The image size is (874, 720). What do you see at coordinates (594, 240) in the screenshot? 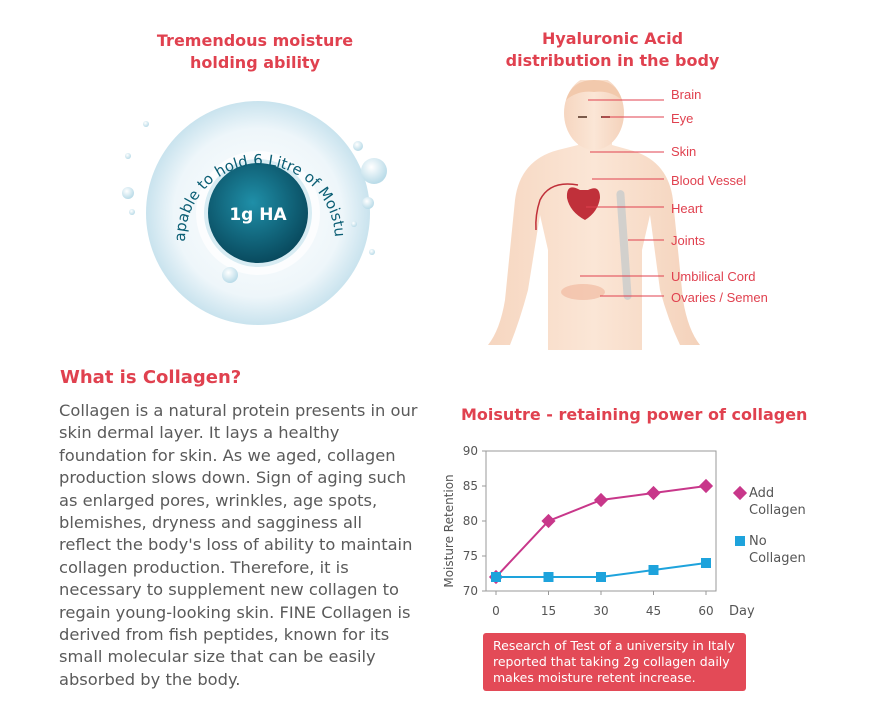
I see `body-silhouette` at bounding box center [594, 240].